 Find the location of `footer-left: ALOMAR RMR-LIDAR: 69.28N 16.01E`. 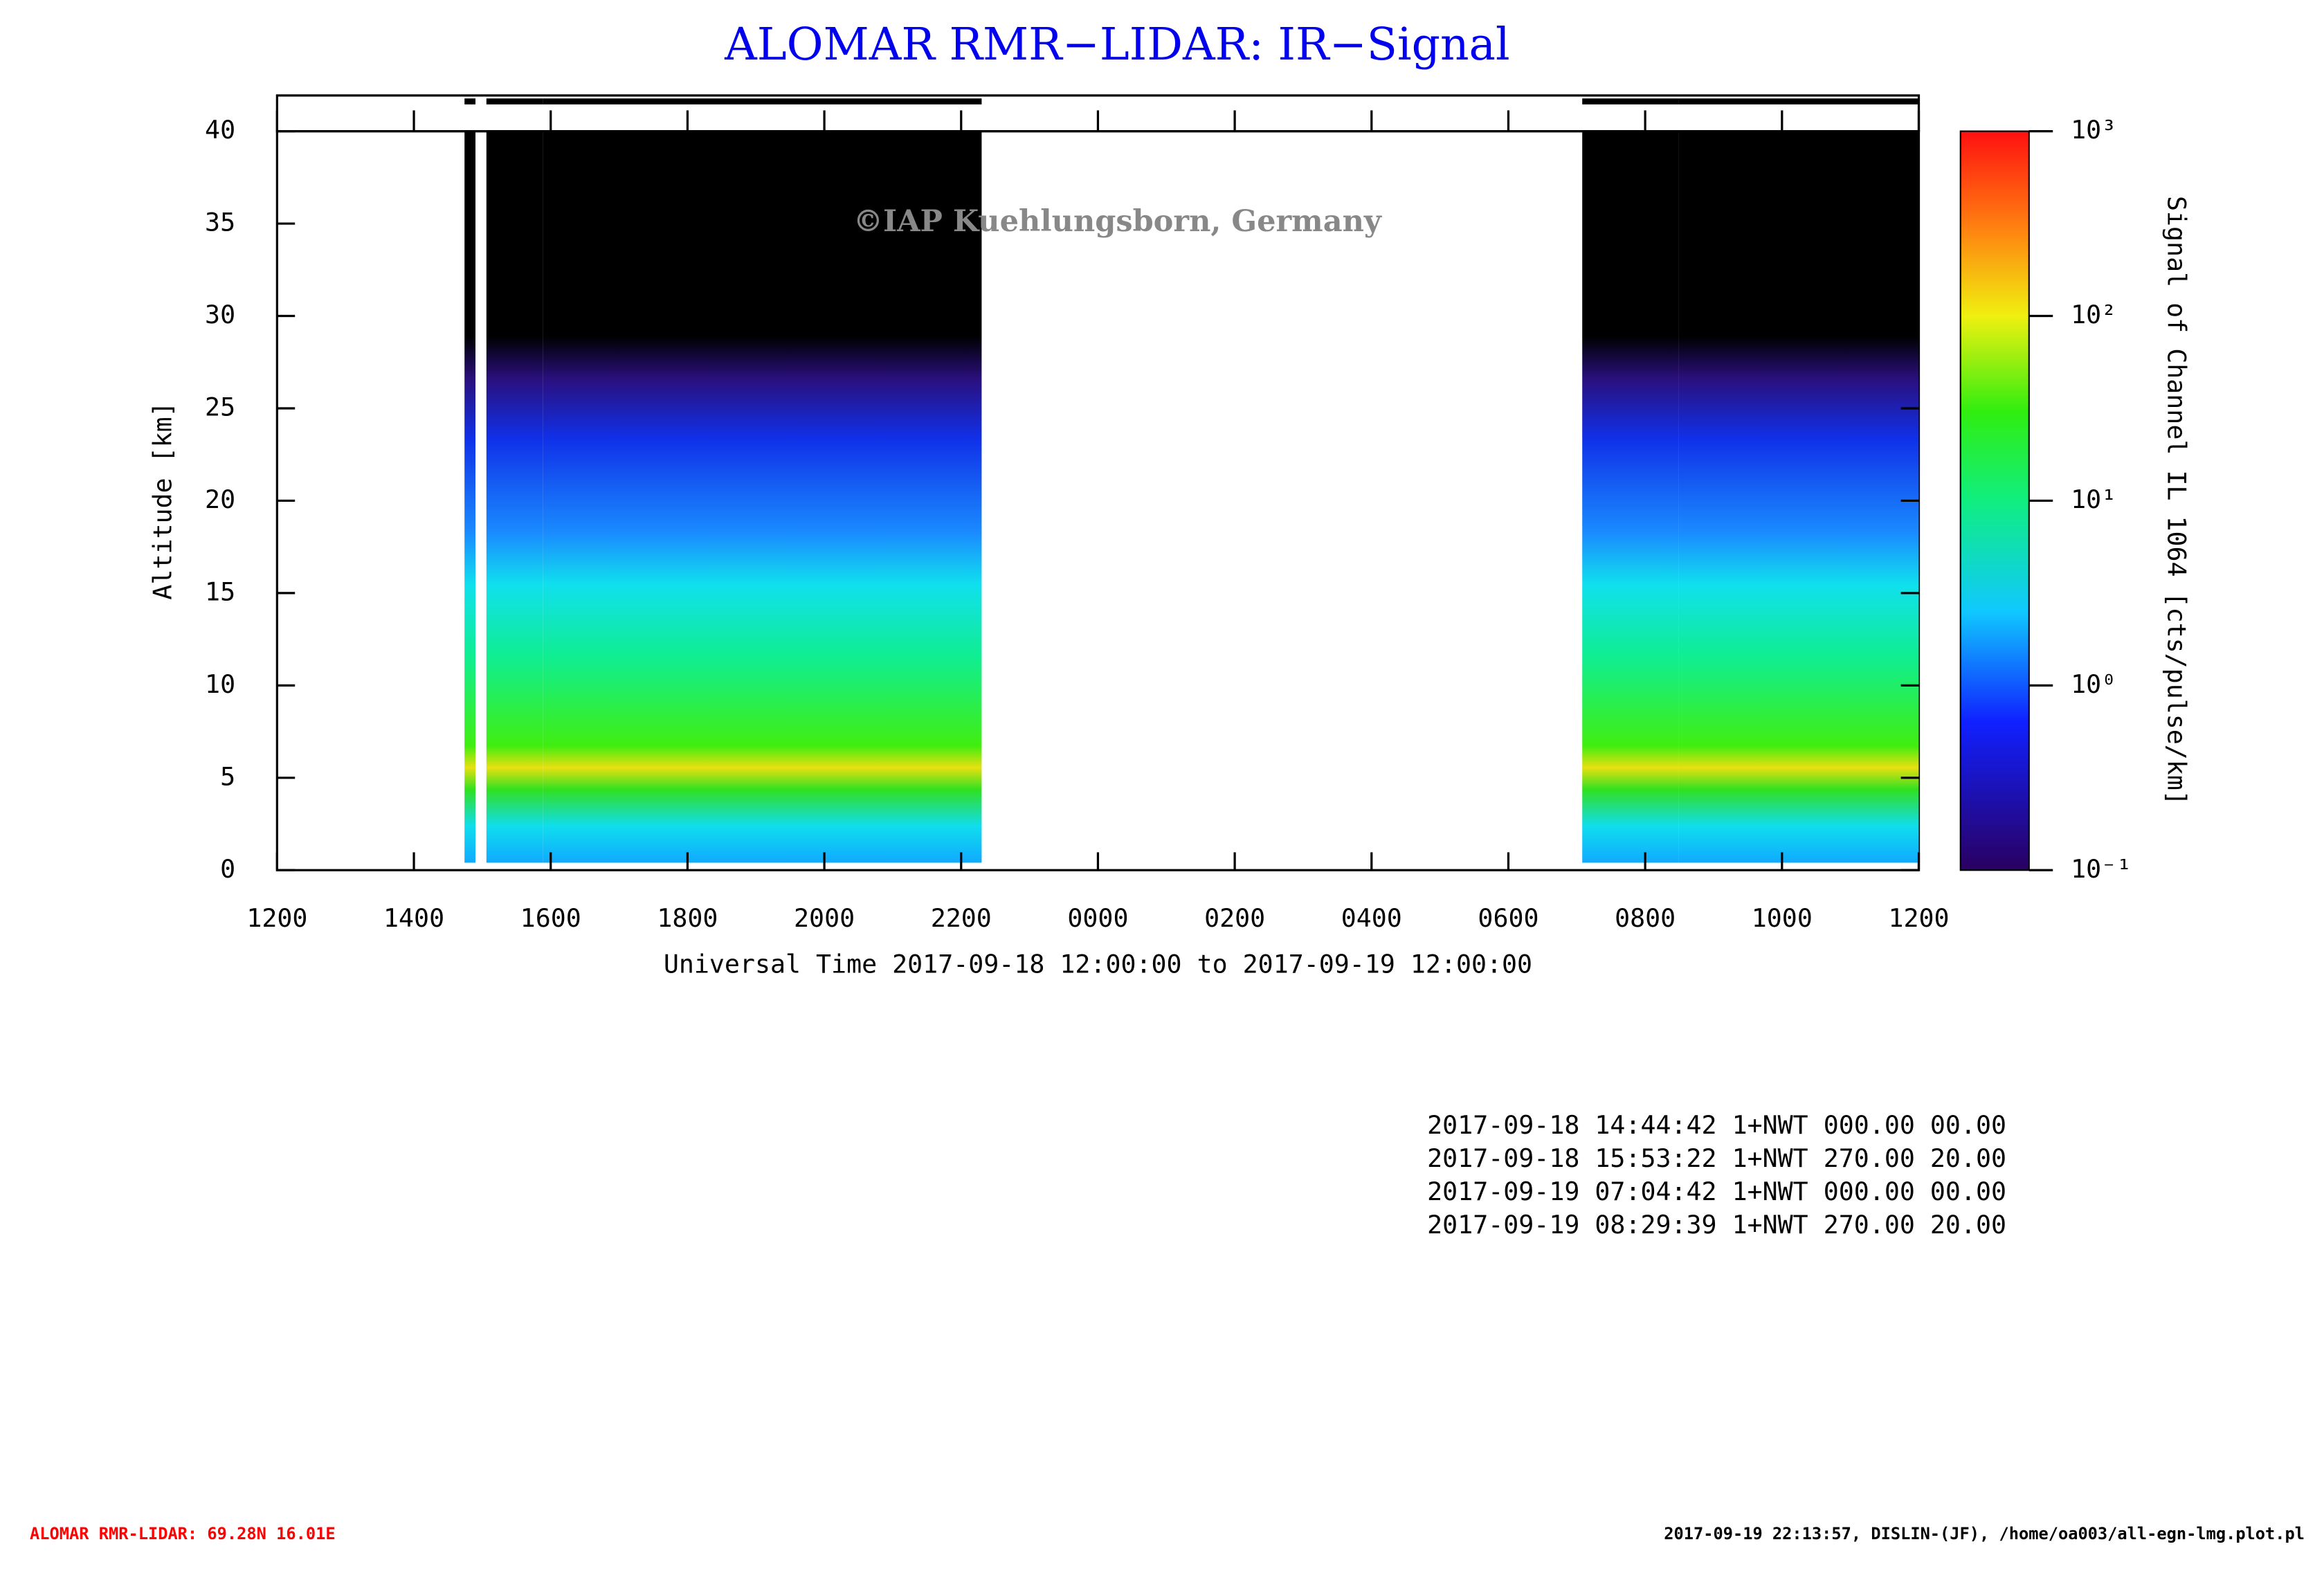

footer-left: ALOMAR RMR-LIDAR: 69.28N 16.01E is located at coordinates (183, 1533).